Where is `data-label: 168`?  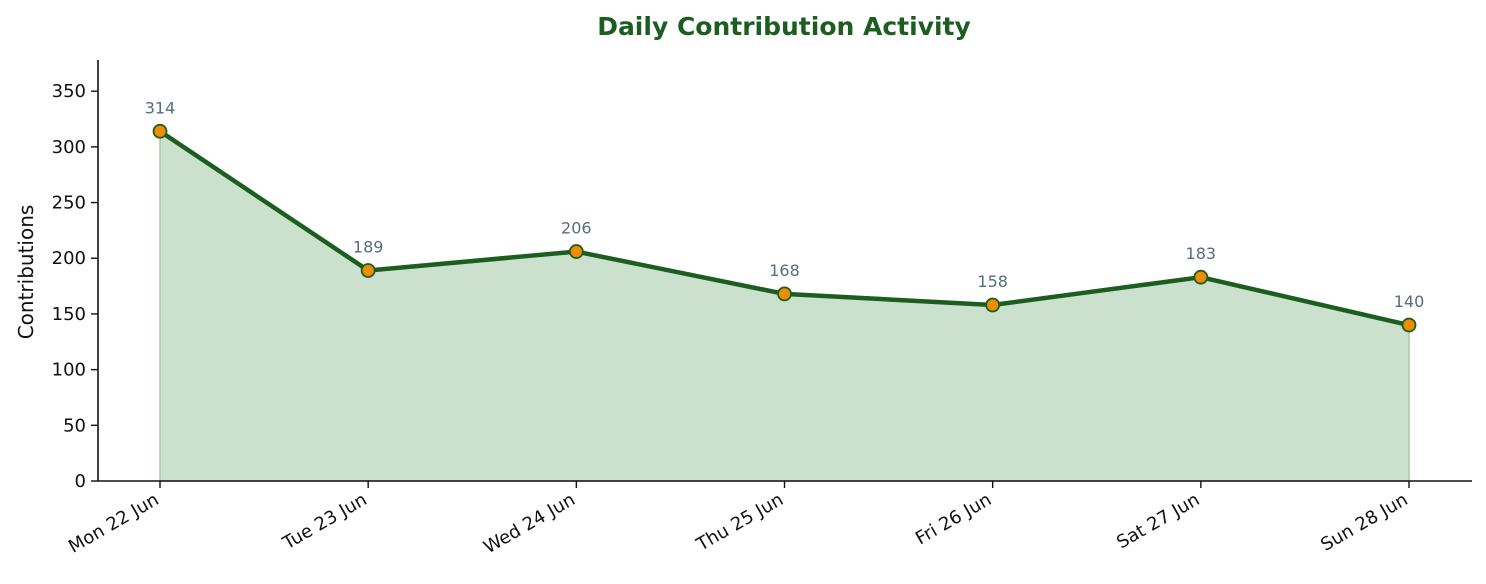 data-label: 168 is located at coordinates (784, 270).